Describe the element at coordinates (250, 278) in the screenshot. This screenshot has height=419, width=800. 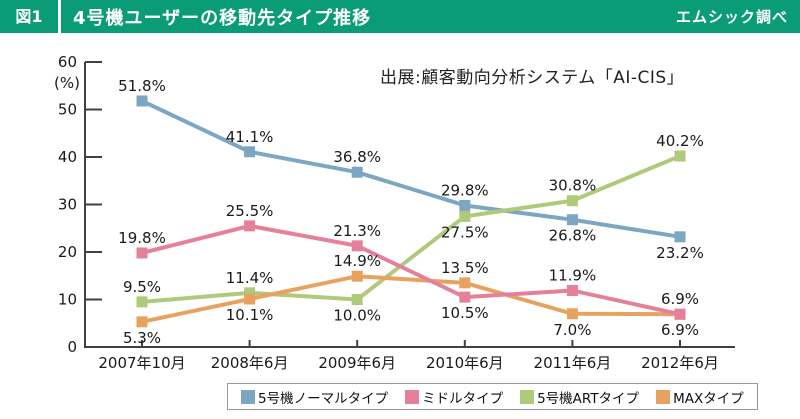
I see `data-label: 11.4%` at that location.